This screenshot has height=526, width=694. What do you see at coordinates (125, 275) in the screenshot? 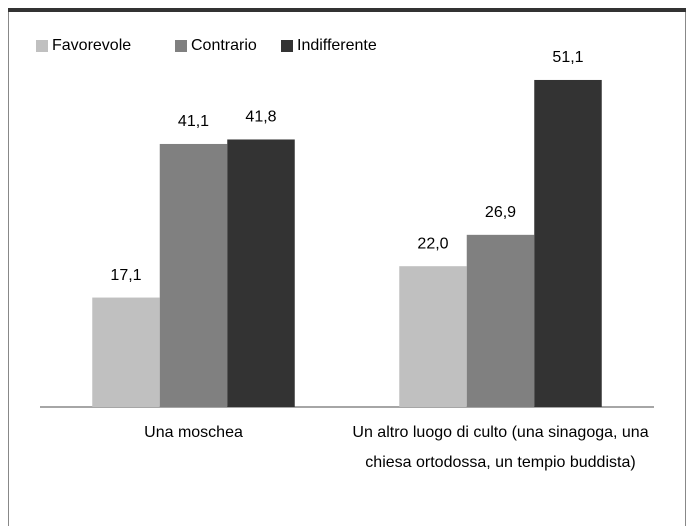
I see `value-label: 17,1` at bounding box center [125, 275].